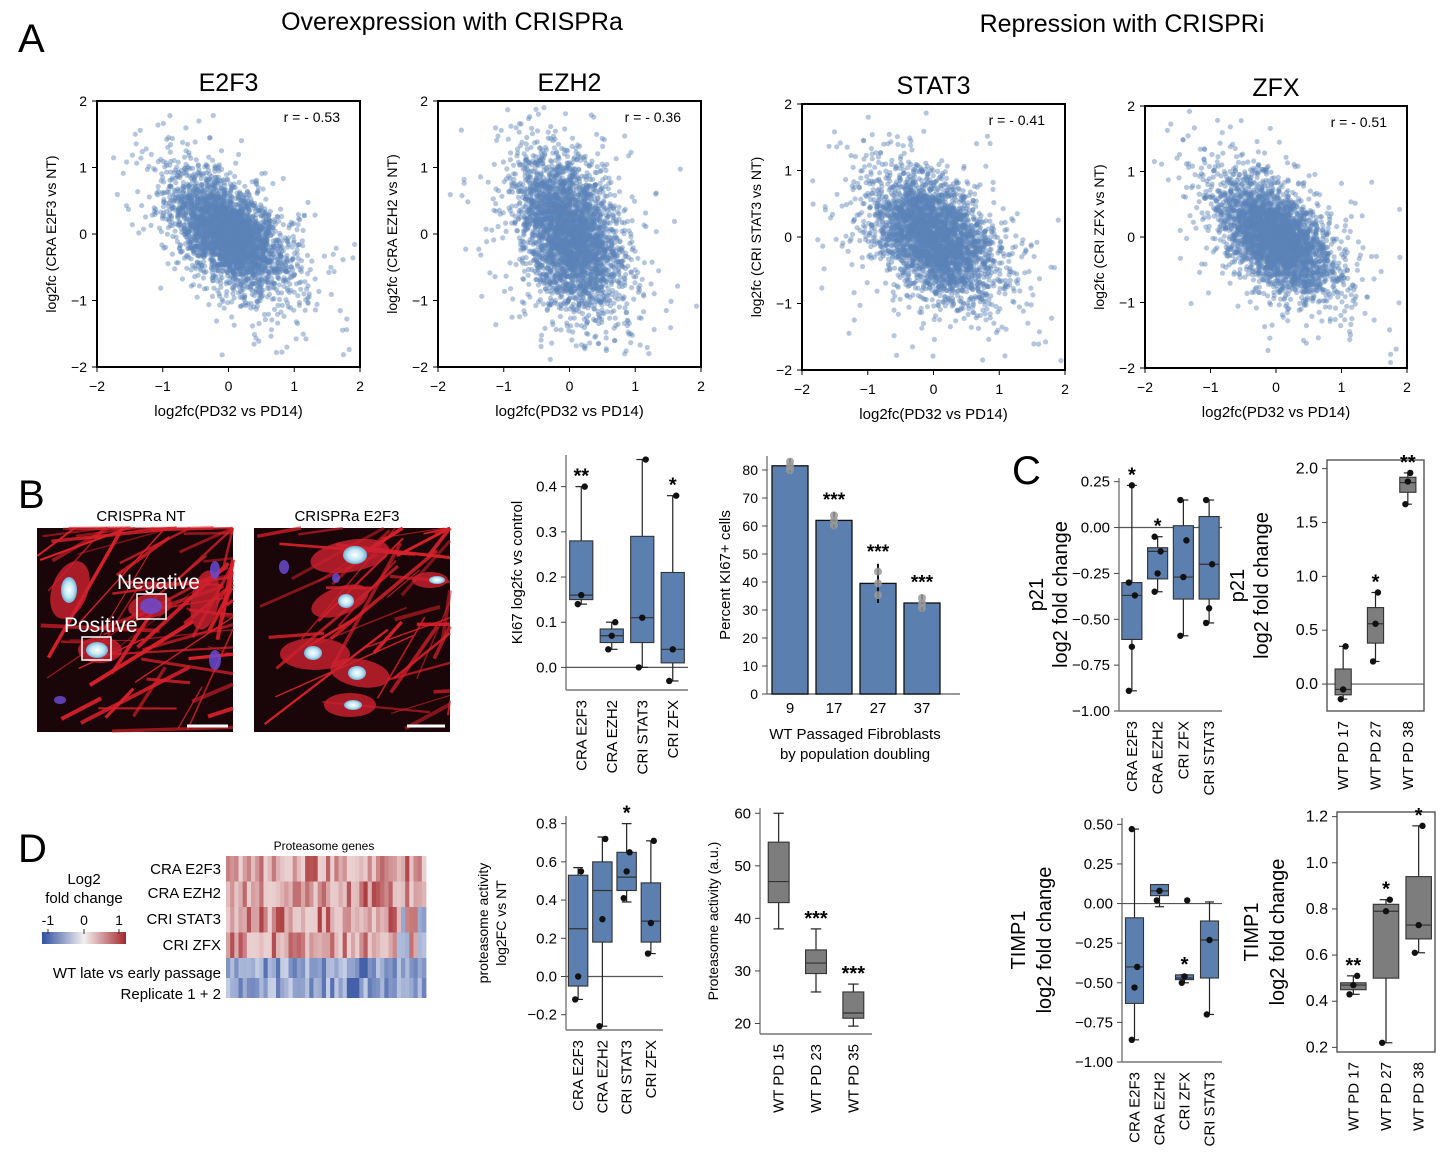  I want to click on panel-letter-c: C, so click(1026, 471).